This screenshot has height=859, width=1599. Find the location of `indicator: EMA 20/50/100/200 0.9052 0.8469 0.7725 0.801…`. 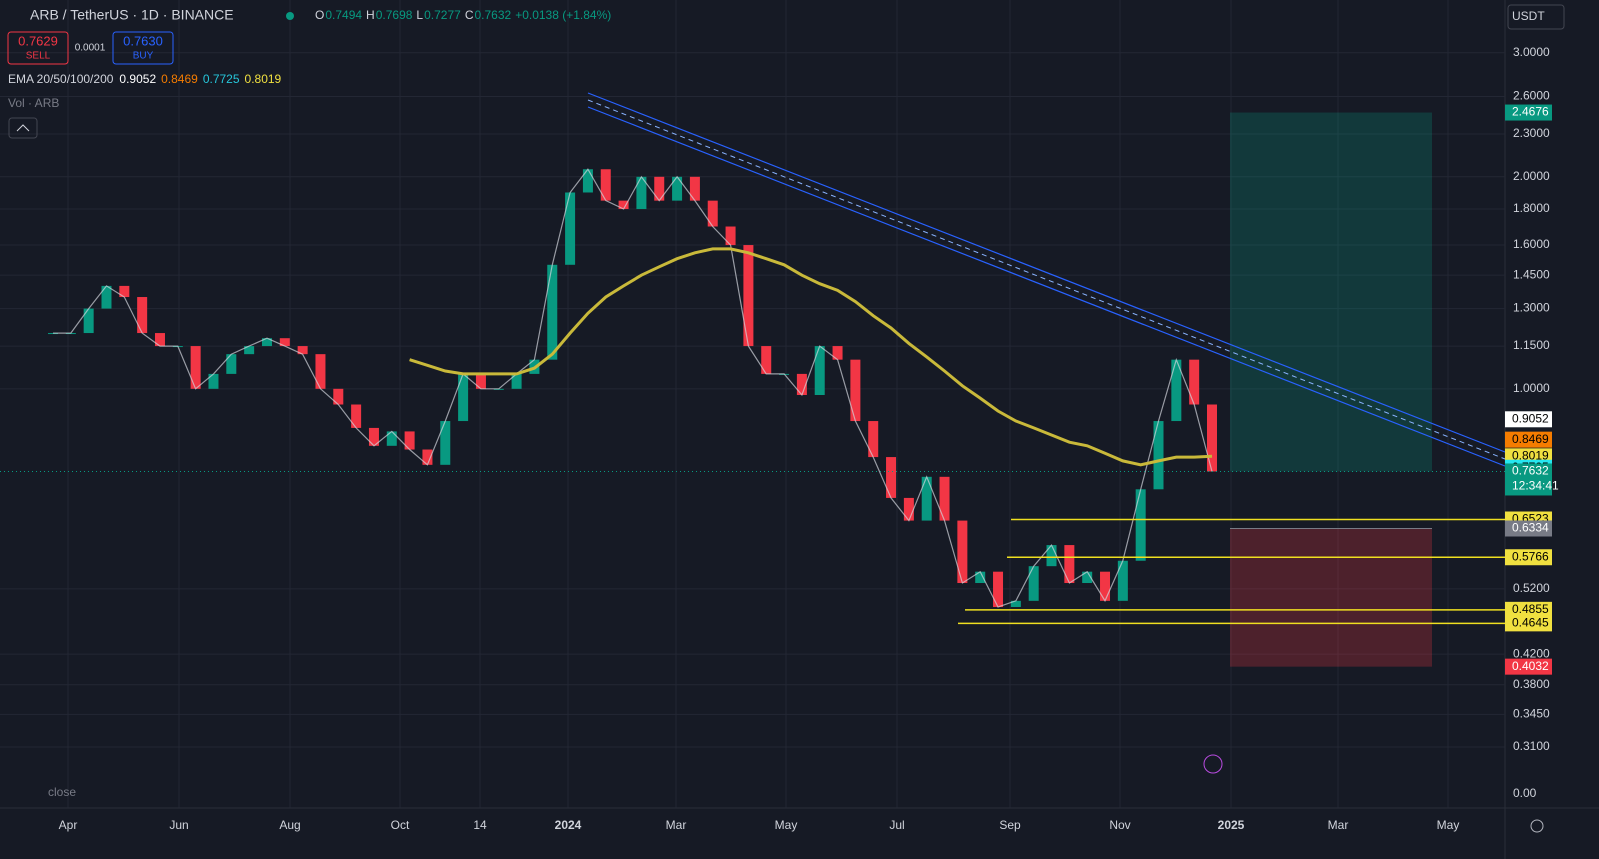

indicator: EMA 20/50/100/200 0.9052 0.8469 0.7725 0.801… is located at coordinates (145, 79).